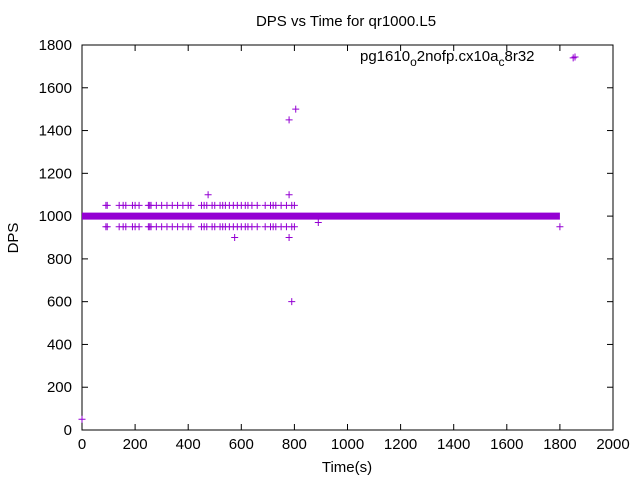 Image resolution: width=640 pixels, height=480 pixels. What do you see at coordinates (506, 444) in the screenshot?
I see `x-tick-label: 1600` at bounding box center [506, 444].